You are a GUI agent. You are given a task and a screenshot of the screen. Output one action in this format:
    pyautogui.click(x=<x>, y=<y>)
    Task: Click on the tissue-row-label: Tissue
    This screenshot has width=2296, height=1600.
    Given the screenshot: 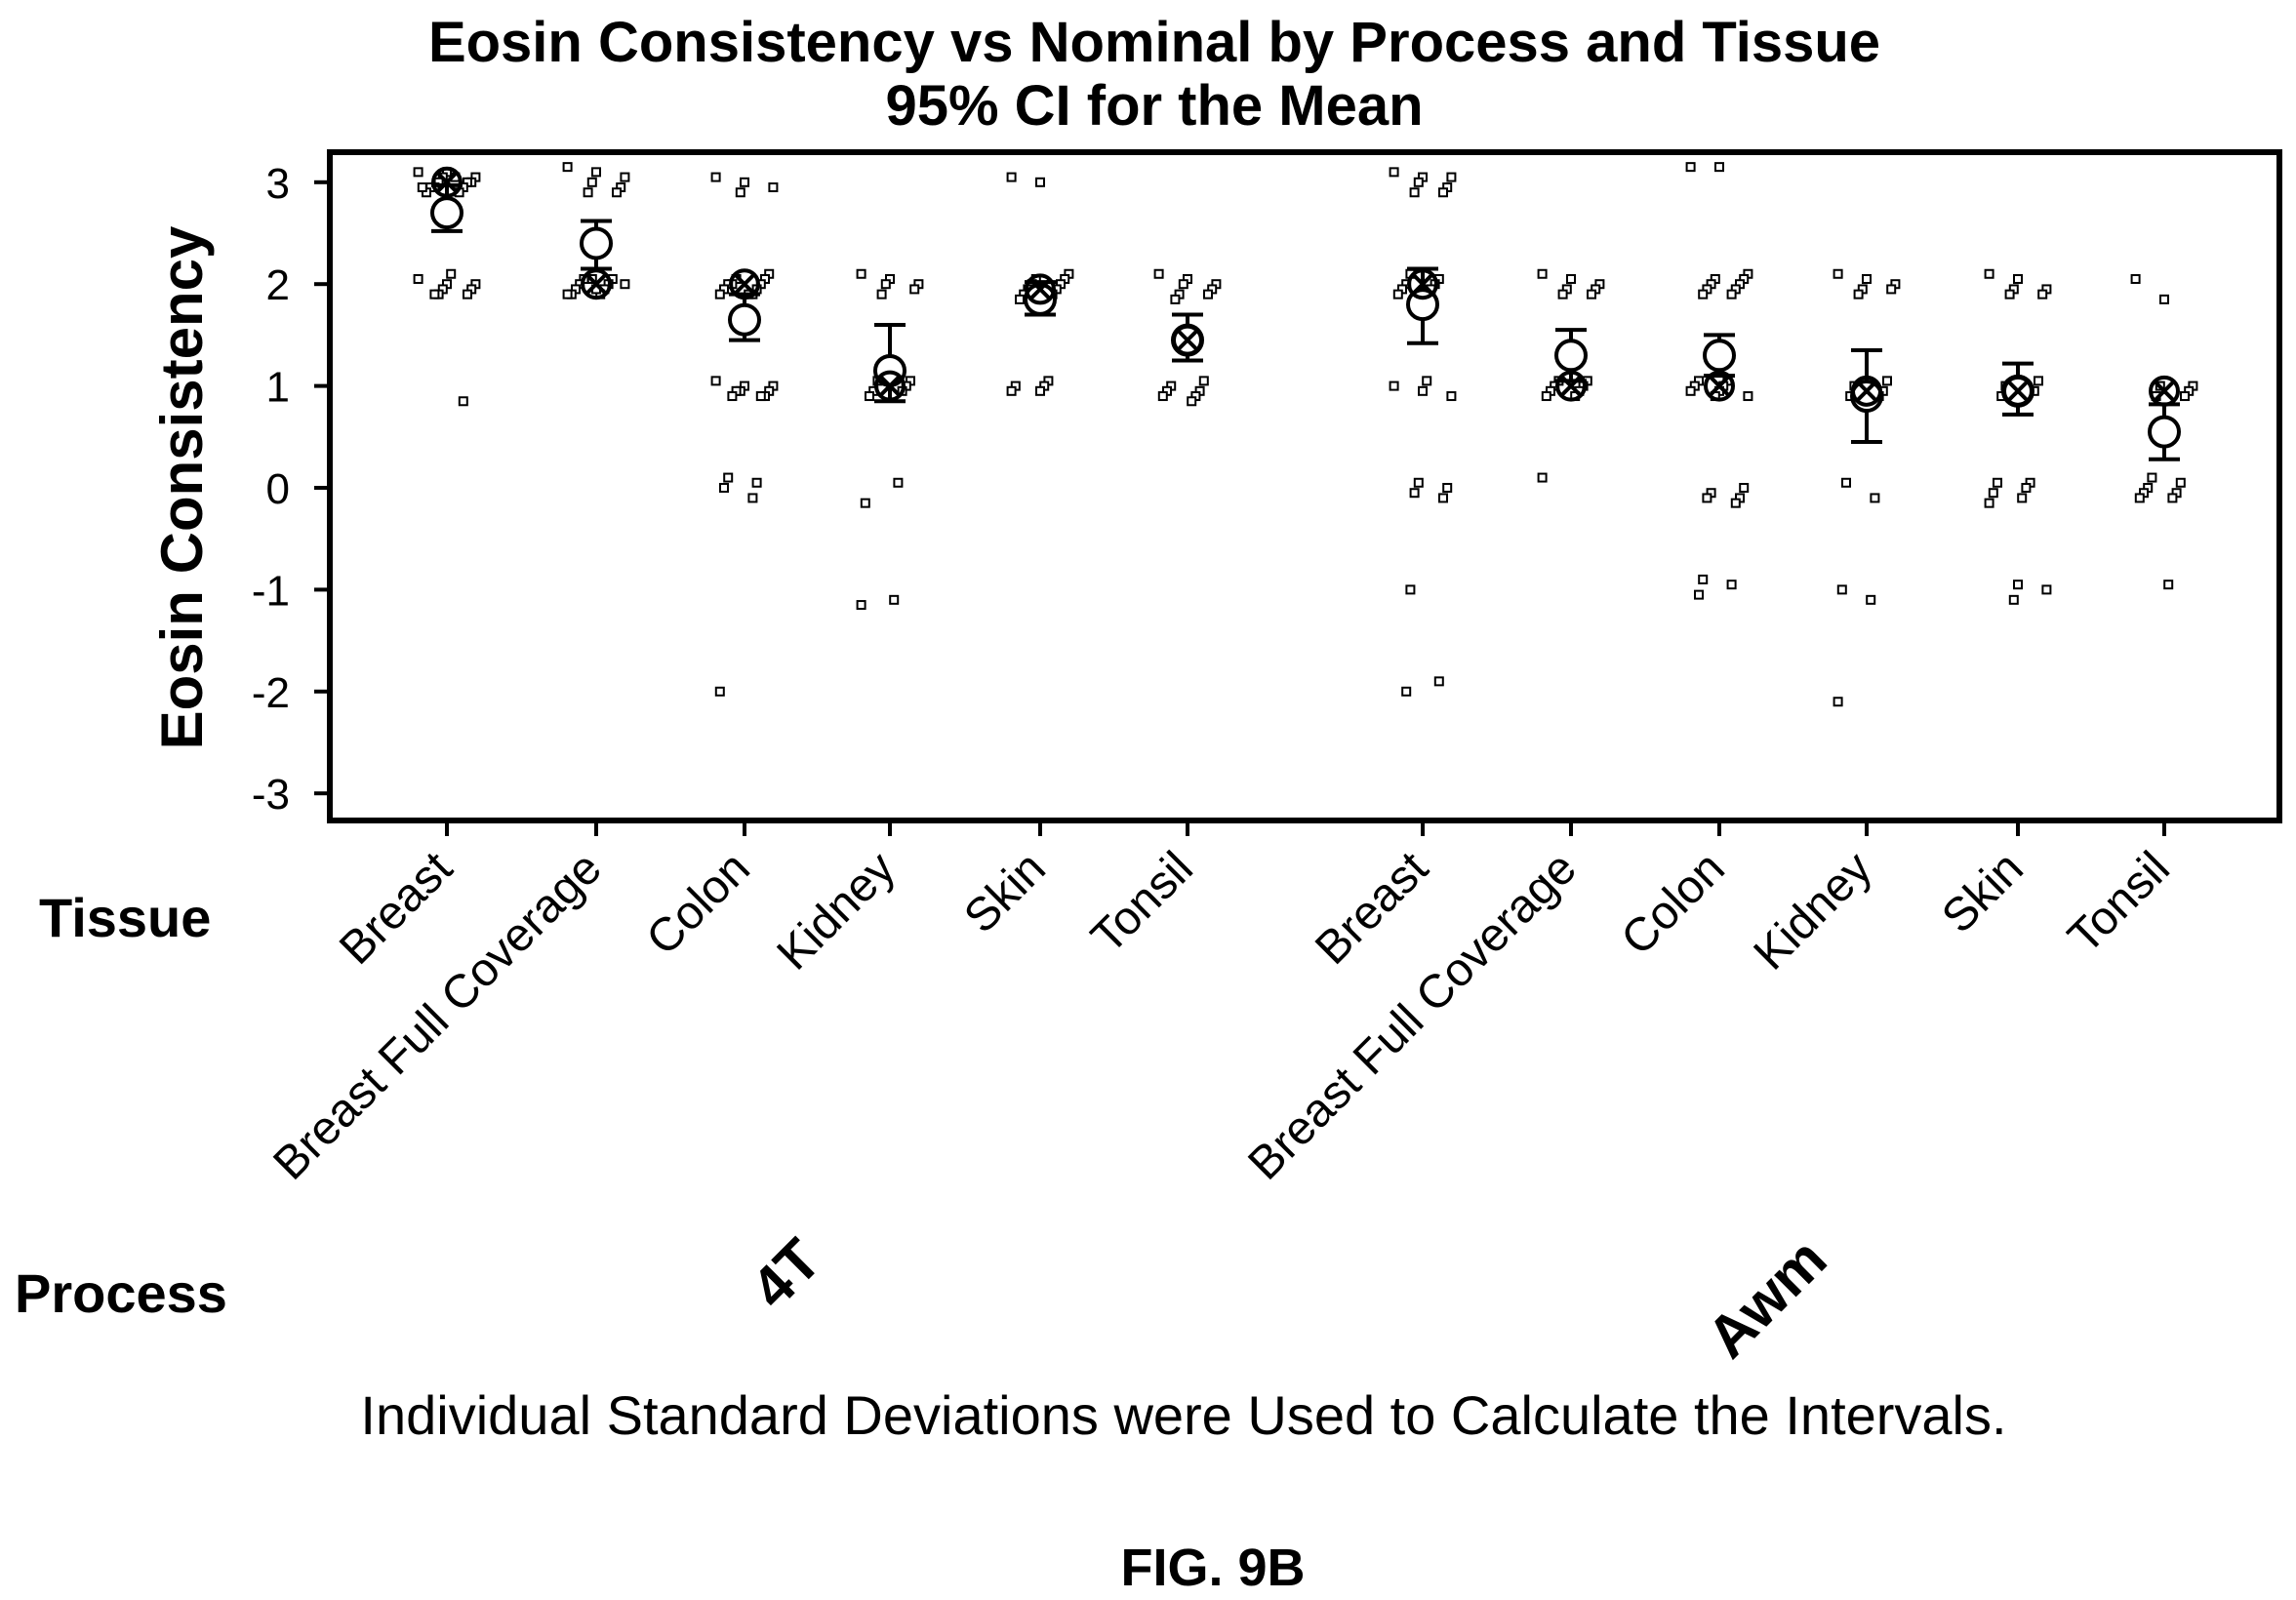 What is the action you would take?
    pyautogui.click(x=125, y=917)
    